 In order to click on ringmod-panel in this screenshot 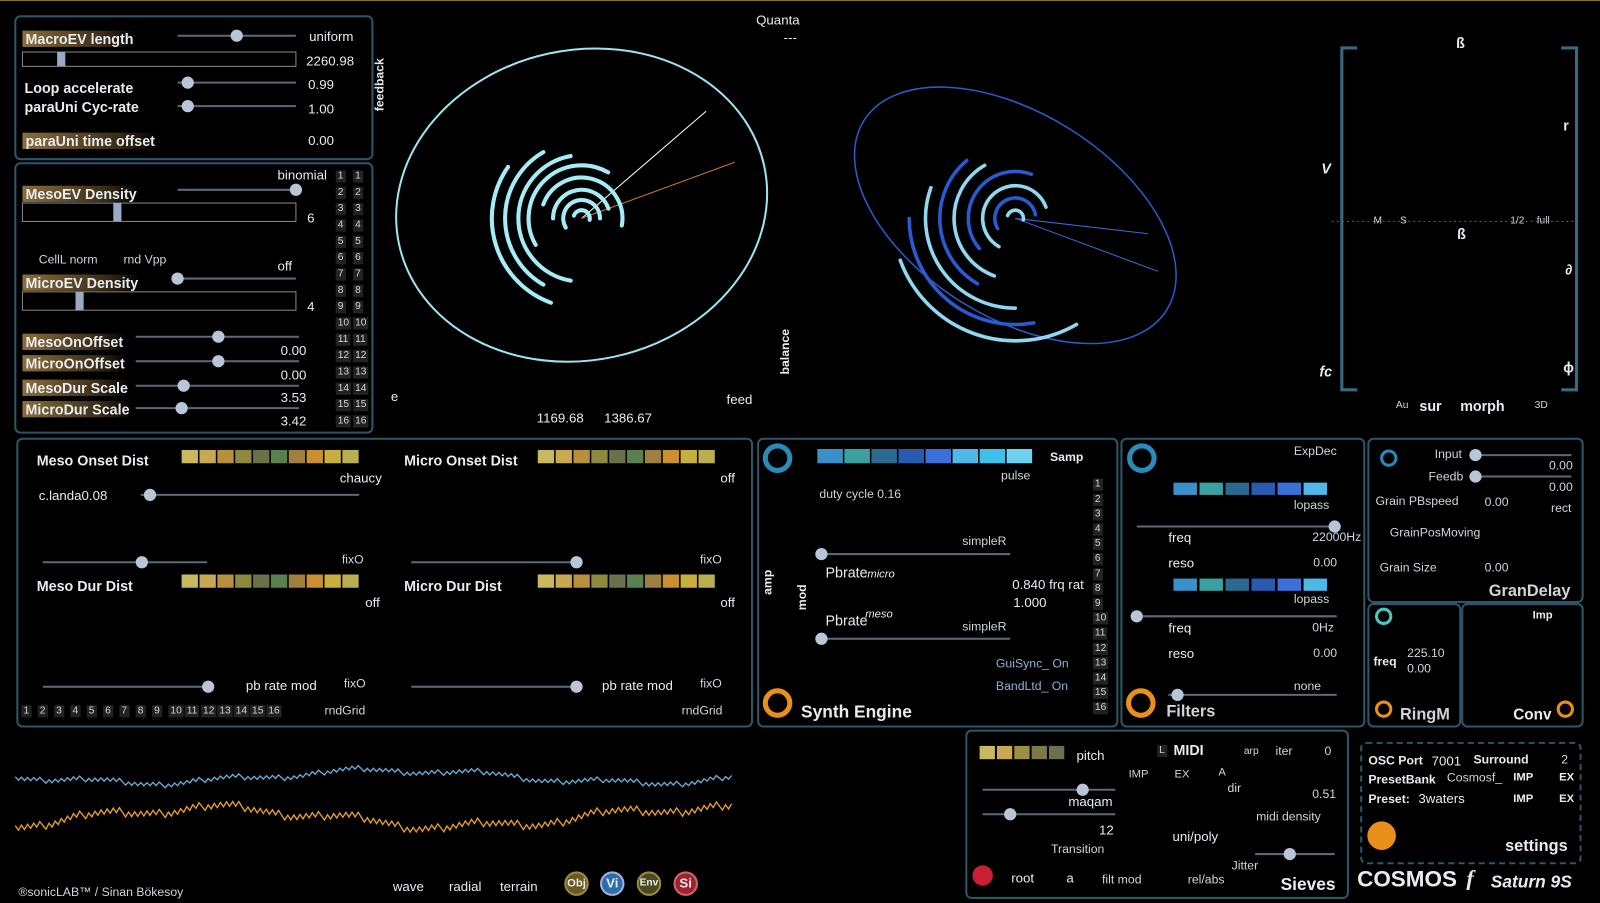, I will do `click(1414, 665)`.